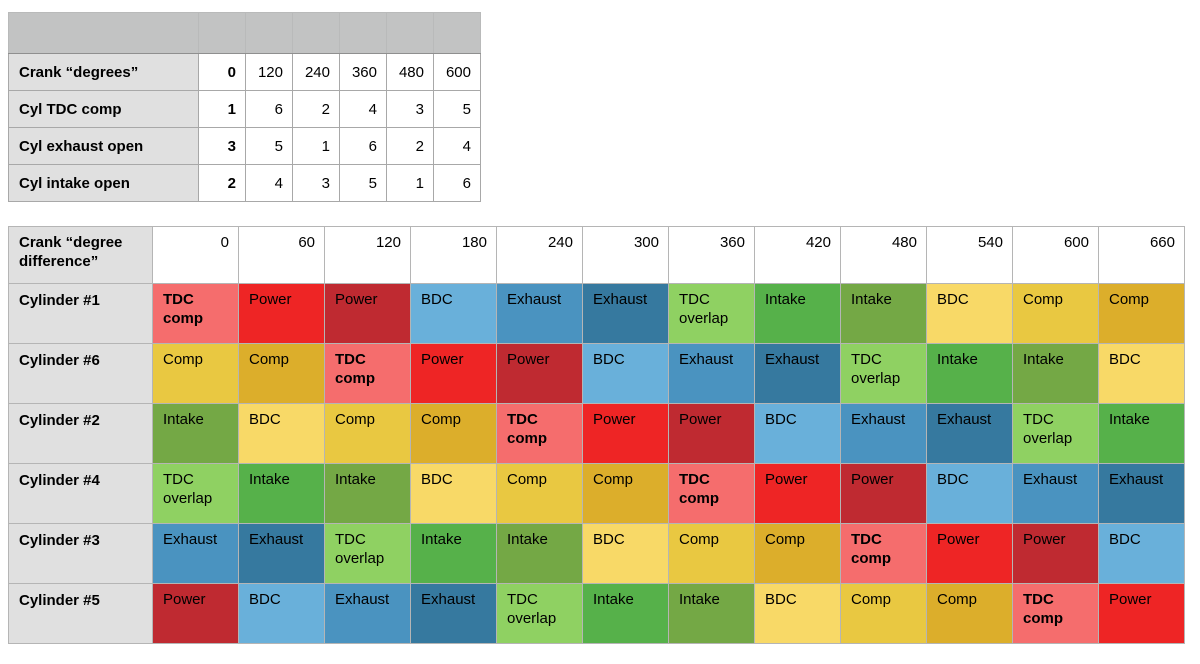  Describe the element at coordinates (80, 255) in the screenshot. I see `corner-header-cell: Crank “degree difference”` at that location.